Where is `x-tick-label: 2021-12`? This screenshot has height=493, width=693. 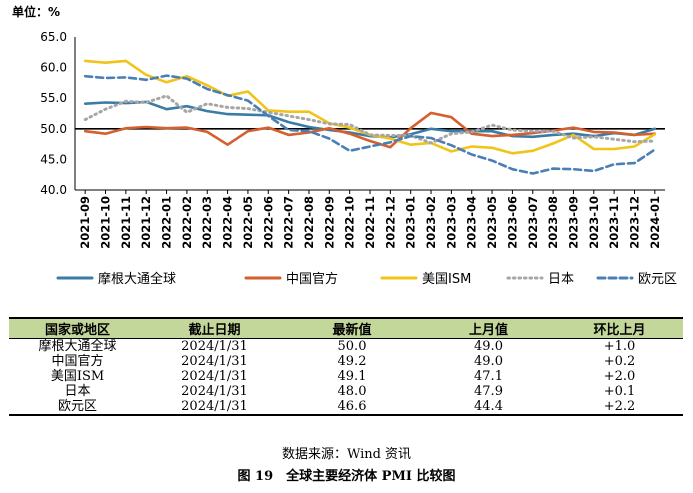
x-tick-label: 2021-12 is located at coordinates (146, 222).